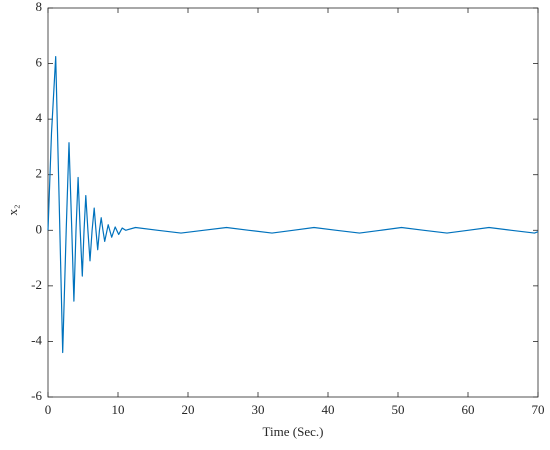 The image size is (550, 450). What do you see at coordinates (258, 409) in the screenshot?
I see `x-tick-label: 30` at bounding box center [258, 409].